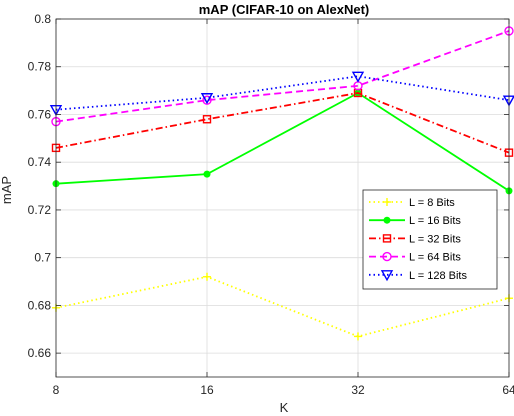  Describe the element at coordinates (435, 239) in the screenshot. I see `legend-label: L = 32 Bits` at that location.